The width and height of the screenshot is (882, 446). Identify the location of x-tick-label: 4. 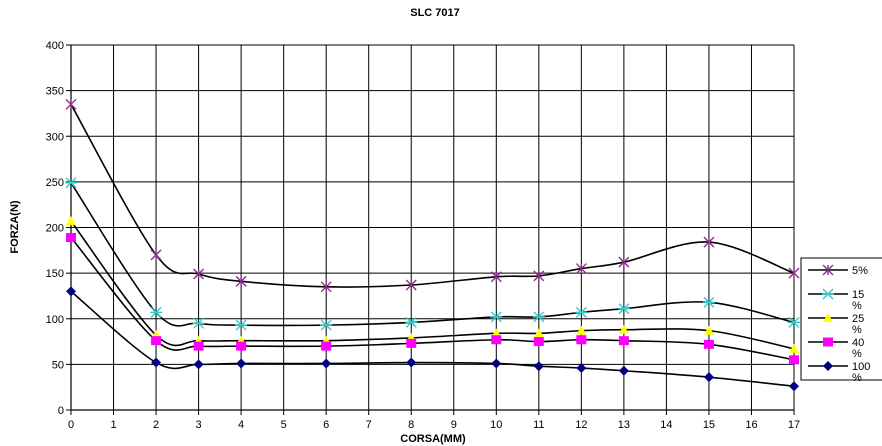
(241, 425).